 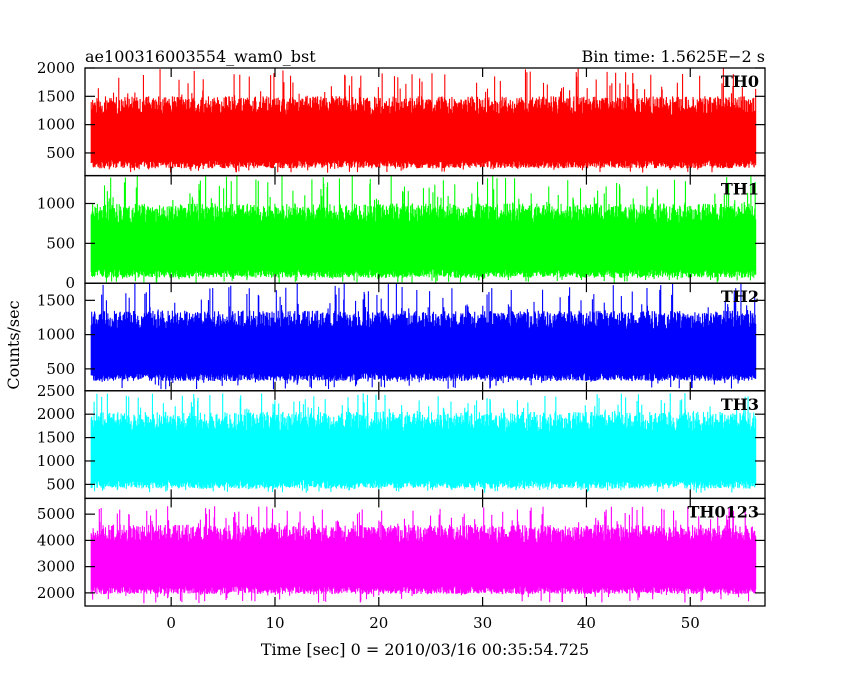 I want to click on chart-title: ae100316003554_wam0_bst, so click(x=200, y=56).